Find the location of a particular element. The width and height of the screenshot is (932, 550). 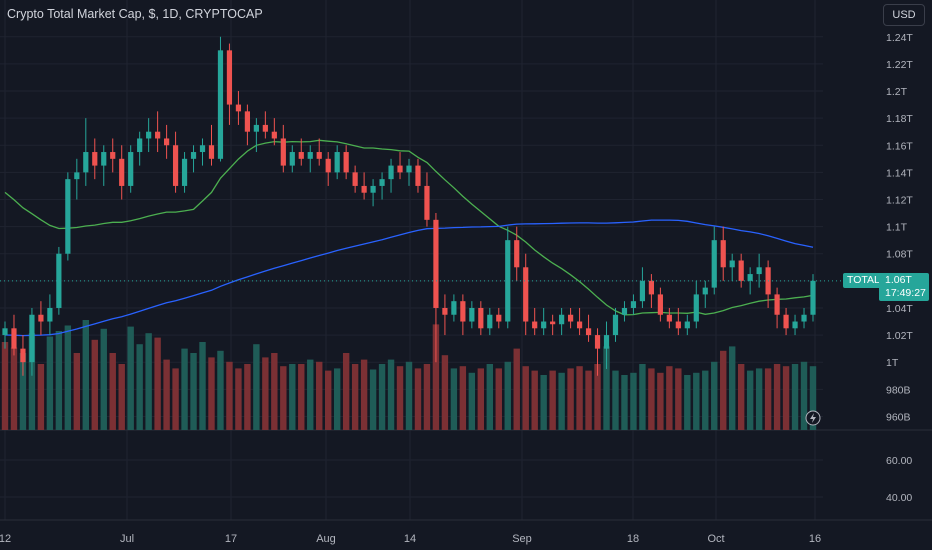

y-axis-tick-label: 1.04T is located at coordinates (899, 309).